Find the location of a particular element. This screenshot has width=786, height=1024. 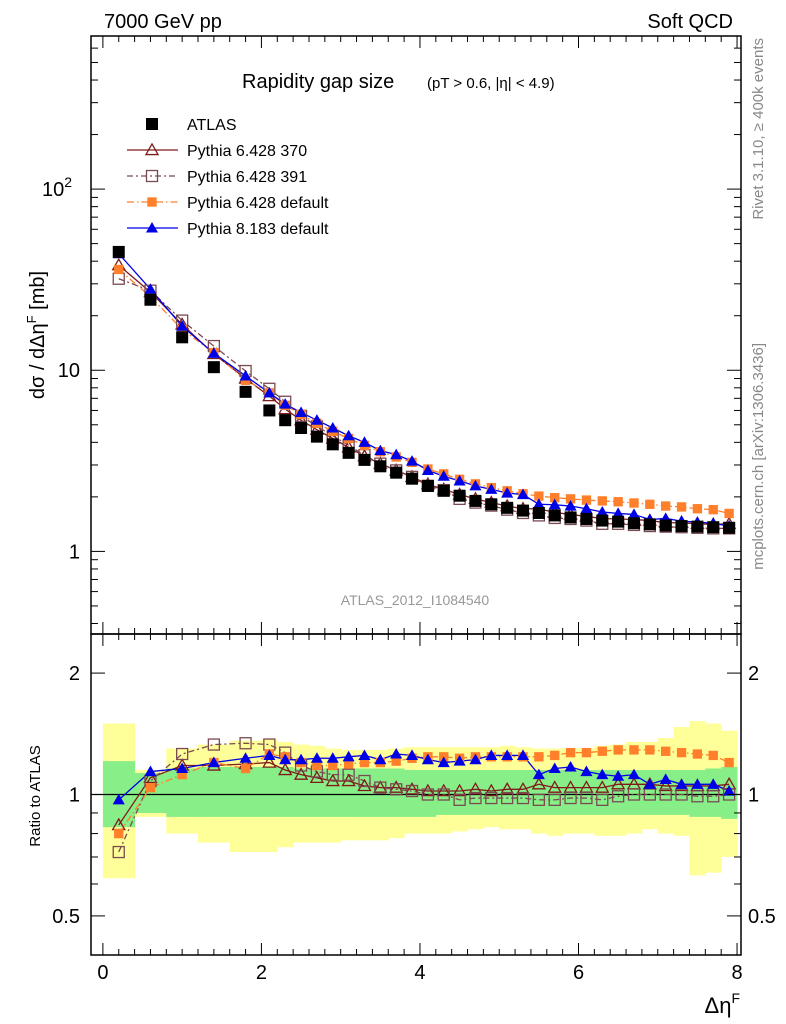

ratio-ylabel: Ratio to ATLAS is located at coordinates (35, 795).